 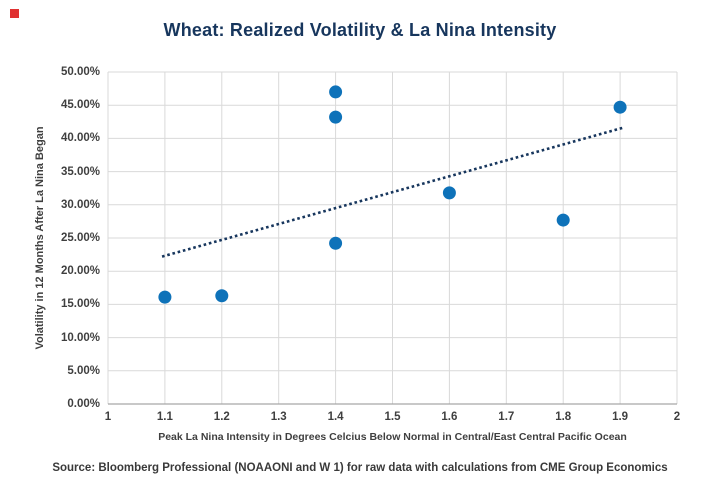 What do you see at coordinates (164, 417) in the screenshot?
I see `x-tick-label: 1.1` at bounding box center [164, 417].